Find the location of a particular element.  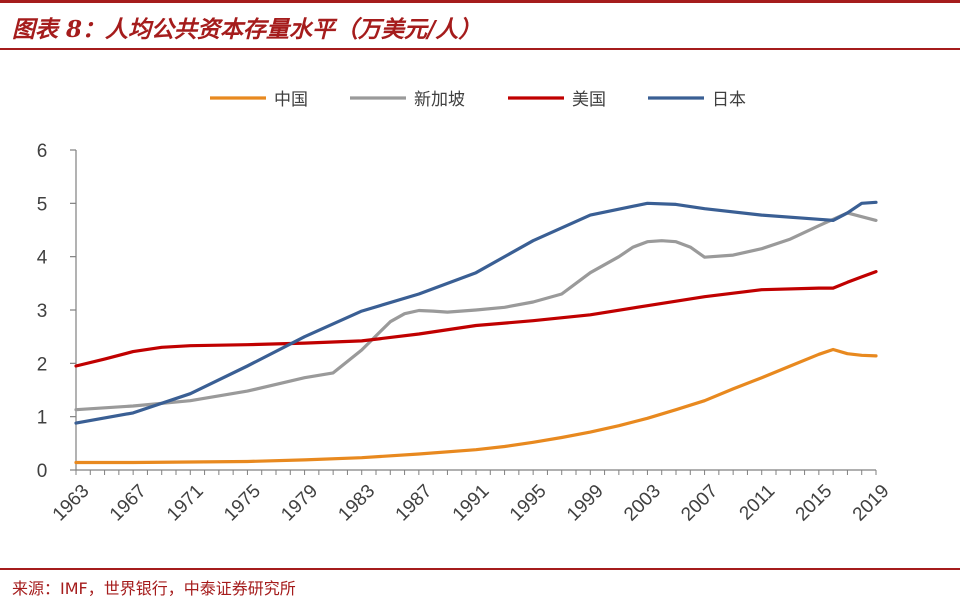

y-tick-label: 0 is located at coordinates (42, 471).